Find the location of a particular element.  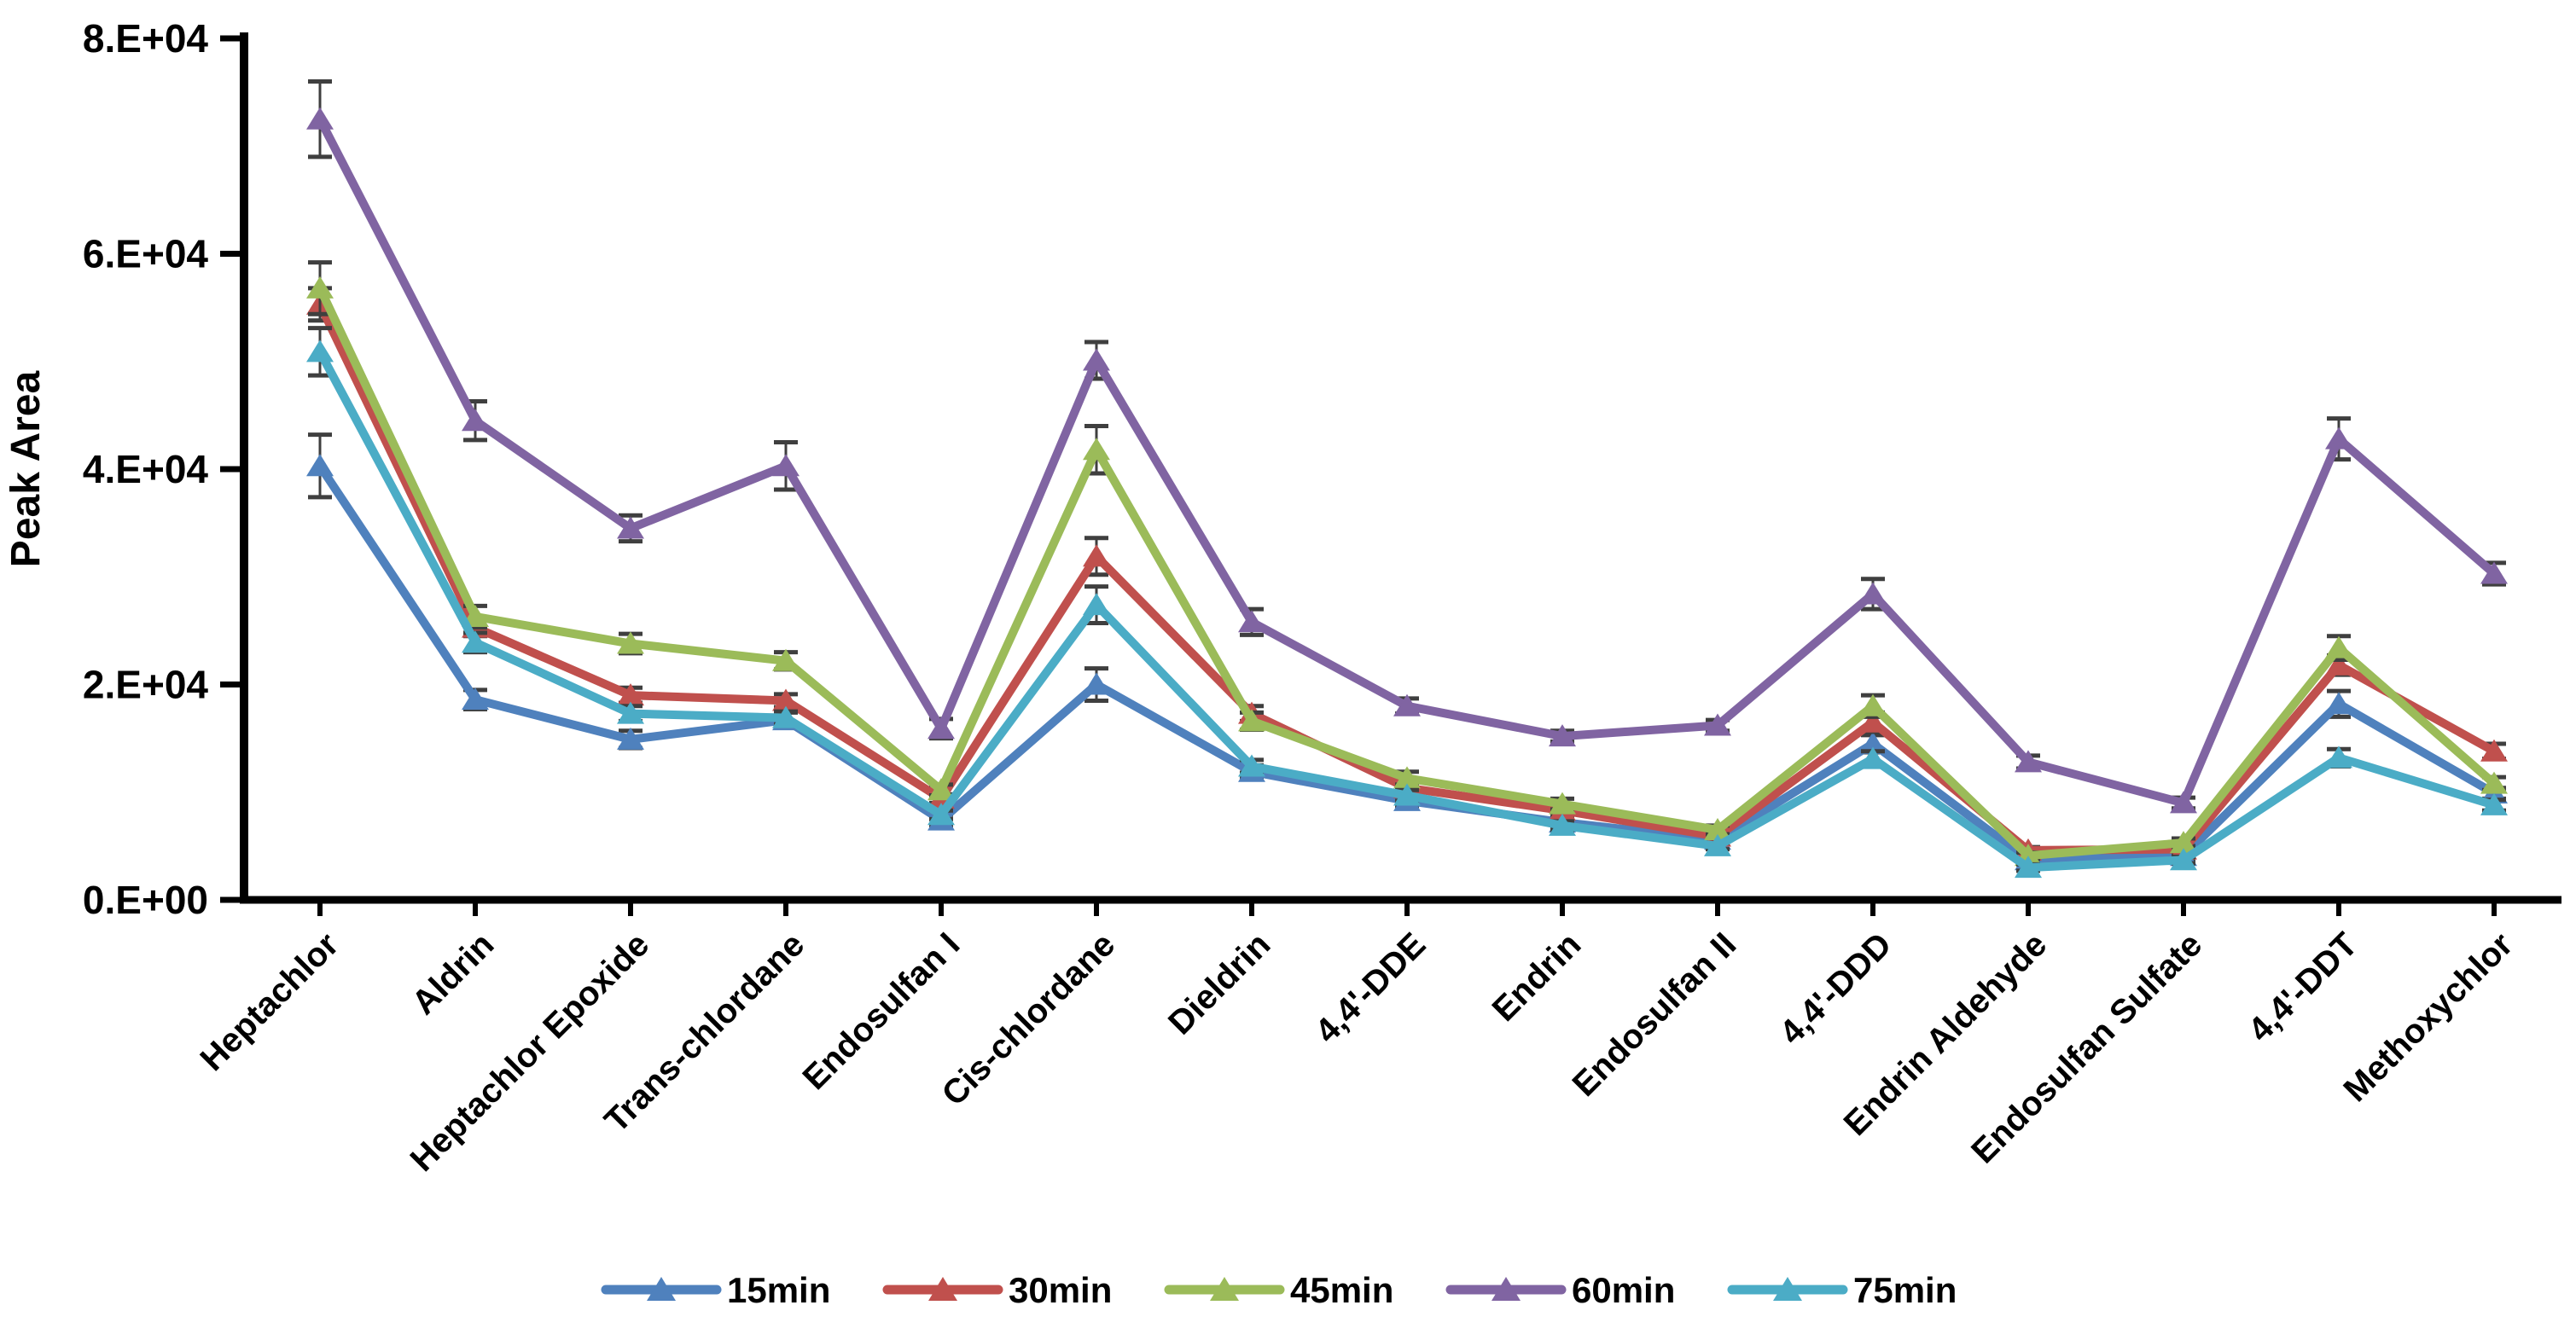

legend-marker-45min is located at coordinates (1224, 1289).